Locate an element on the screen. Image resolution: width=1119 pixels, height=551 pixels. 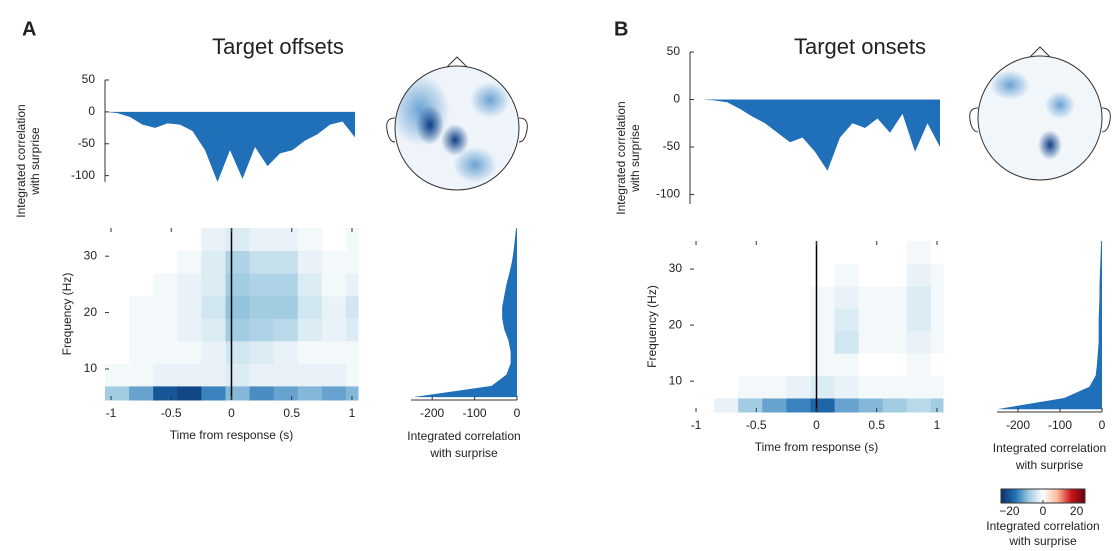
y-tick-label: -100 is located at coordinates (83, 175).